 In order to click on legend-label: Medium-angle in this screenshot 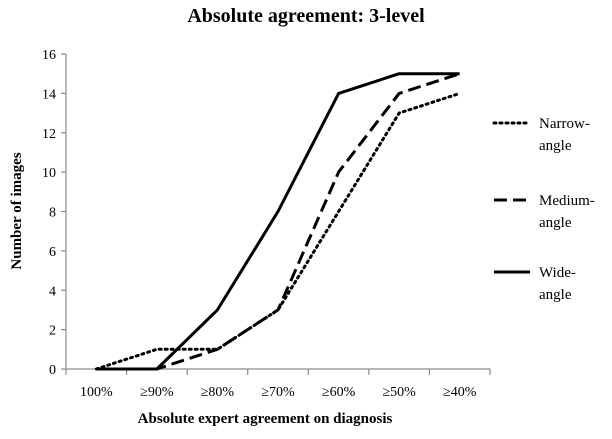, I will do `click(567, 212)`.